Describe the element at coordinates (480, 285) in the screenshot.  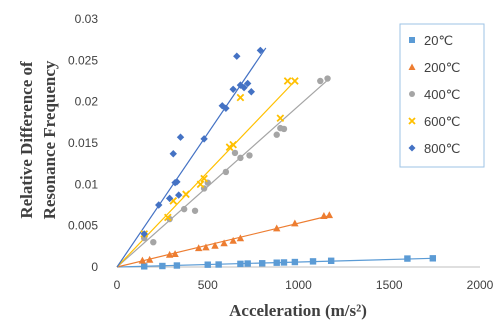
I see `x-tick-label: 2000` at that location.